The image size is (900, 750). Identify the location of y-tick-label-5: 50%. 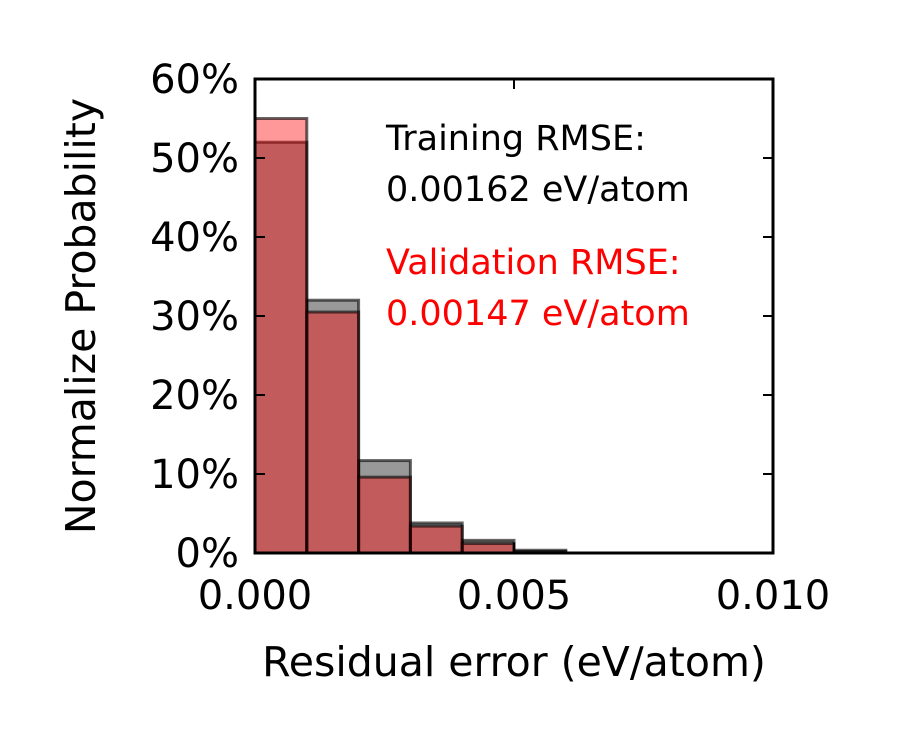
(194, 159).